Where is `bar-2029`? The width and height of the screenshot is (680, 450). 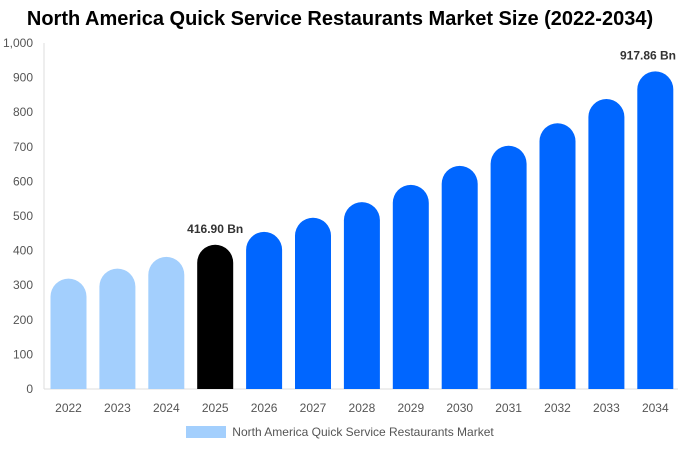
bar-2029 is located at coordinates (410, 286).